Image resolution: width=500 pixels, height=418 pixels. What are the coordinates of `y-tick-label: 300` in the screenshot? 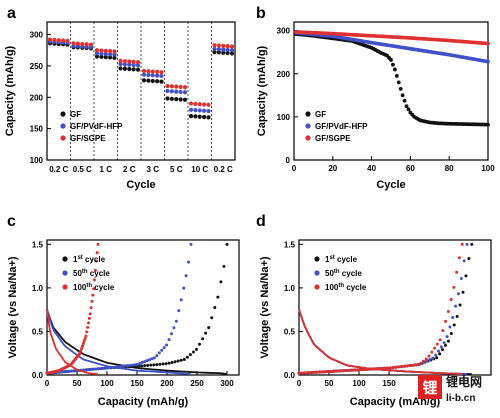 It's located at (284, 31).